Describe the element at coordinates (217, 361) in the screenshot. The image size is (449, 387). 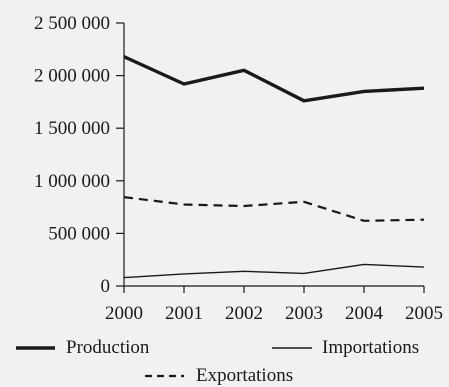
I see `chart-legend: Production Importations Exportations` at that location.